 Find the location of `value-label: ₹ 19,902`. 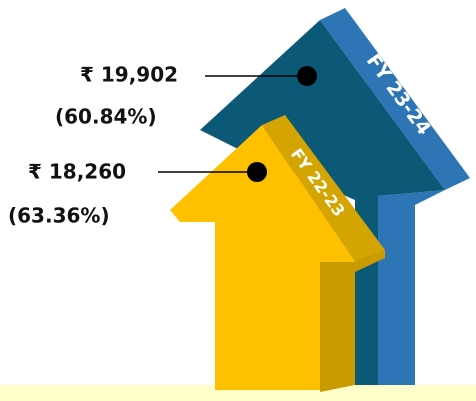

value-label: ₹ 19,902 is located at coordinates (129, 75).